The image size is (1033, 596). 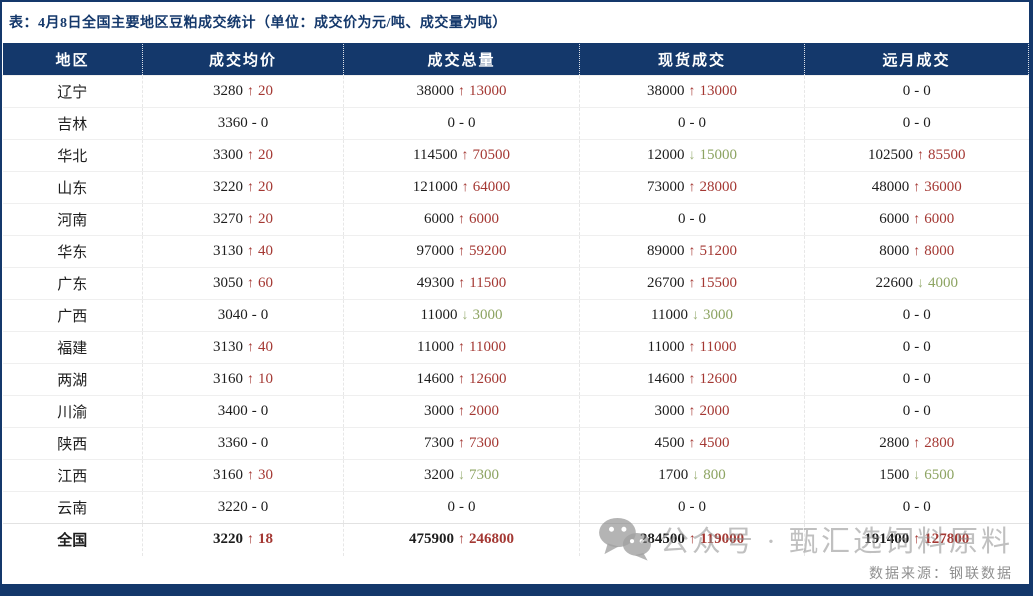 I want to click on value-cell: 6000 ↑ 6000, so click(x=916, y=219).